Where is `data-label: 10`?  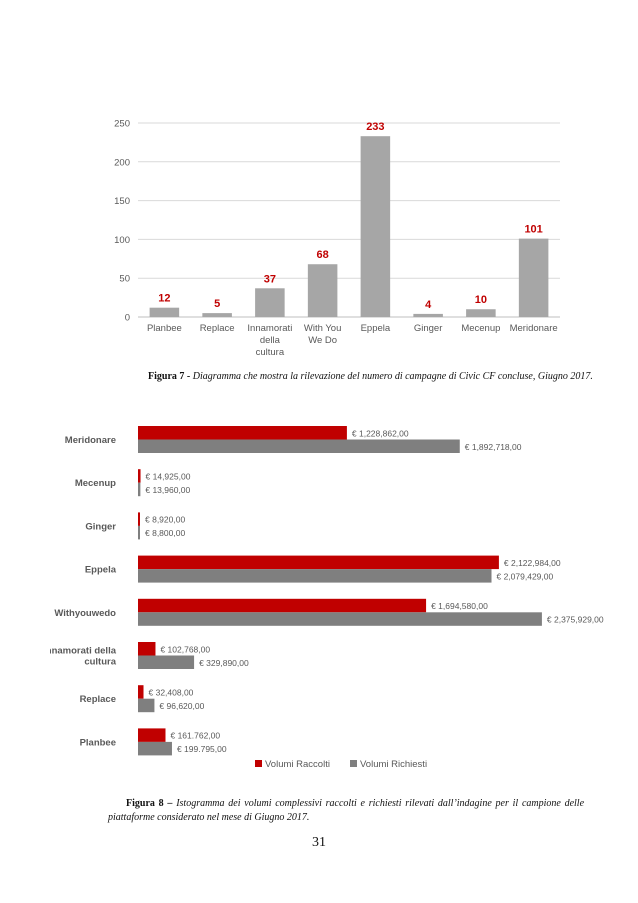
data-label: 10 is located at coordinates (481, 300).